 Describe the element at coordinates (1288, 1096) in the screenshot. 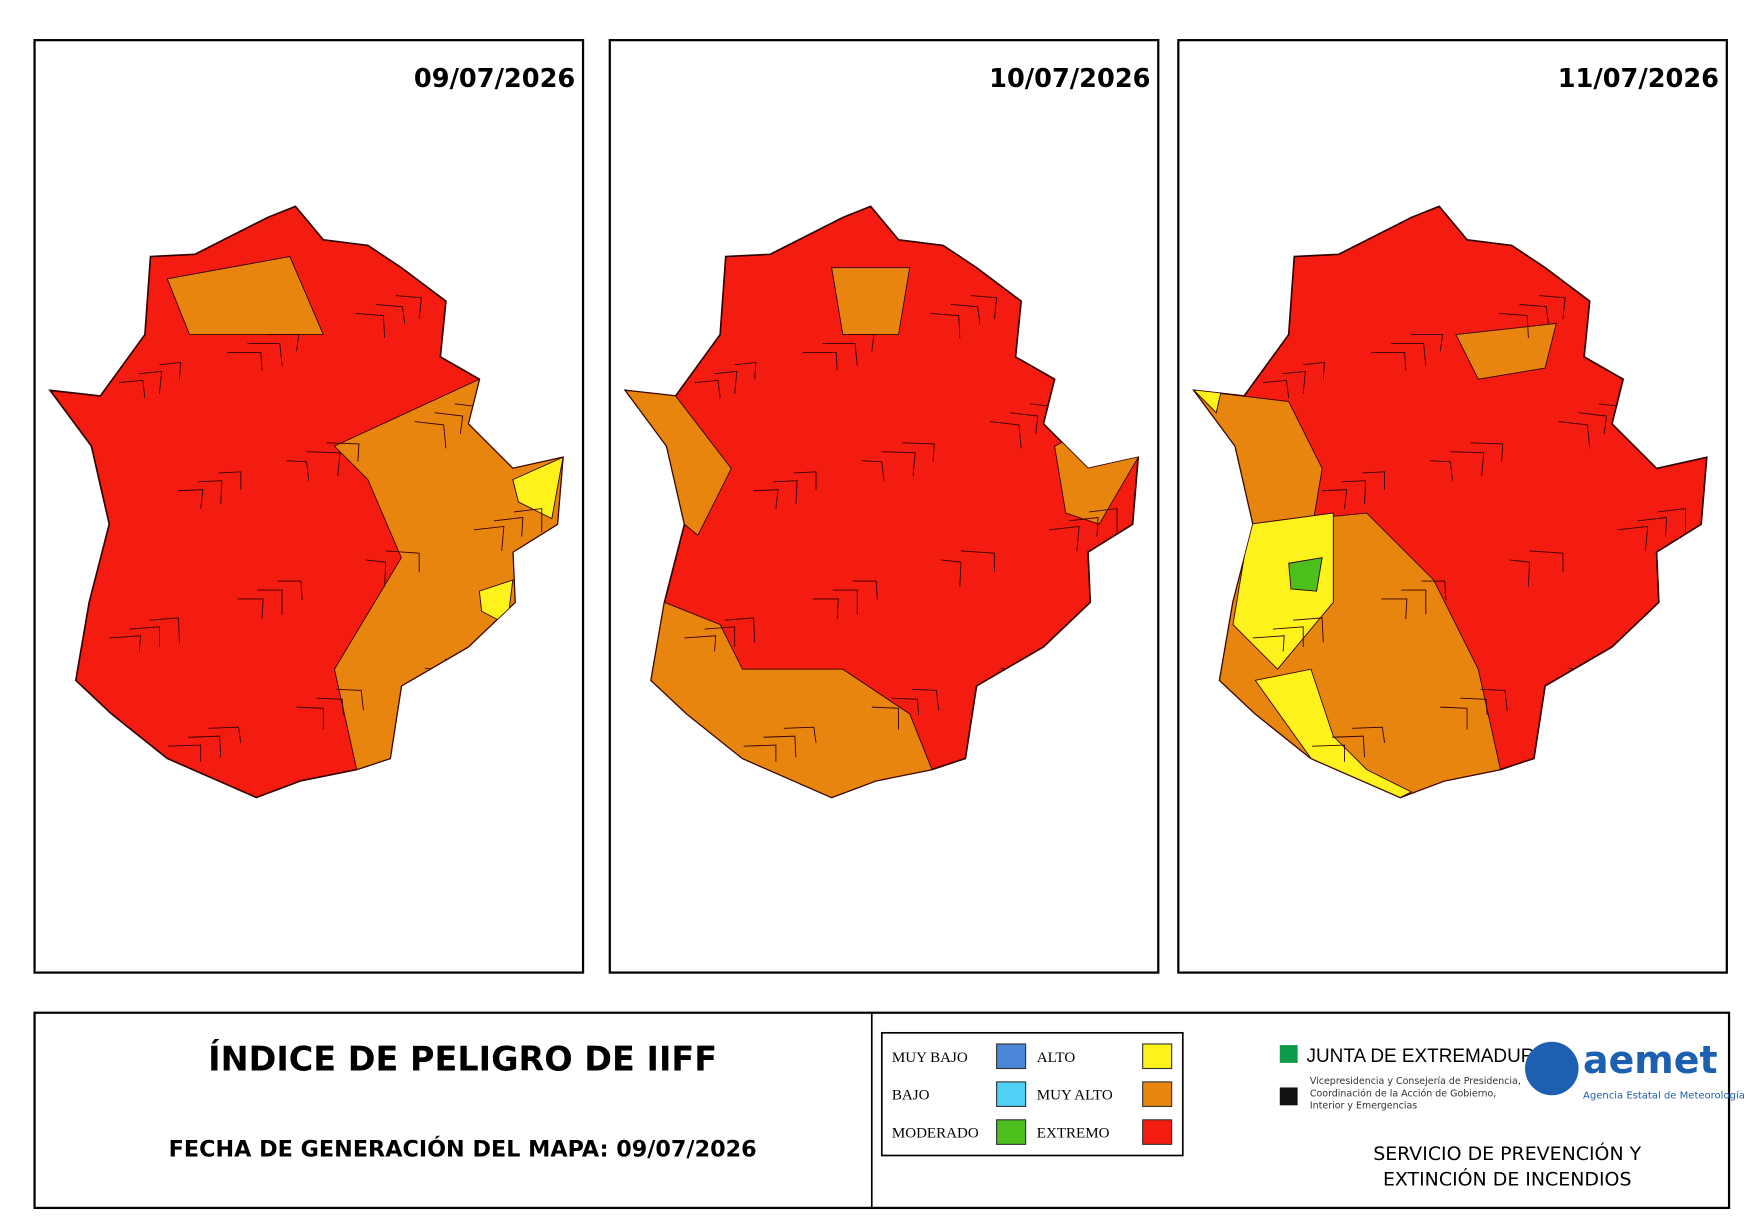

I see `junta-logo-black` at that location.